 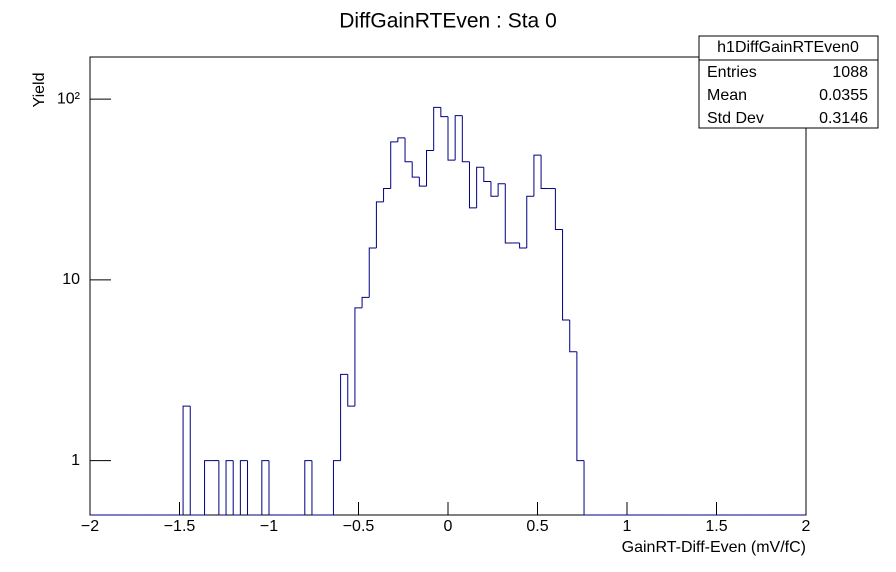 What do you see at coordinates (843, 118) in the screenshot?
I see `stats-value: 0.3146` at bounding box center [843, 118].